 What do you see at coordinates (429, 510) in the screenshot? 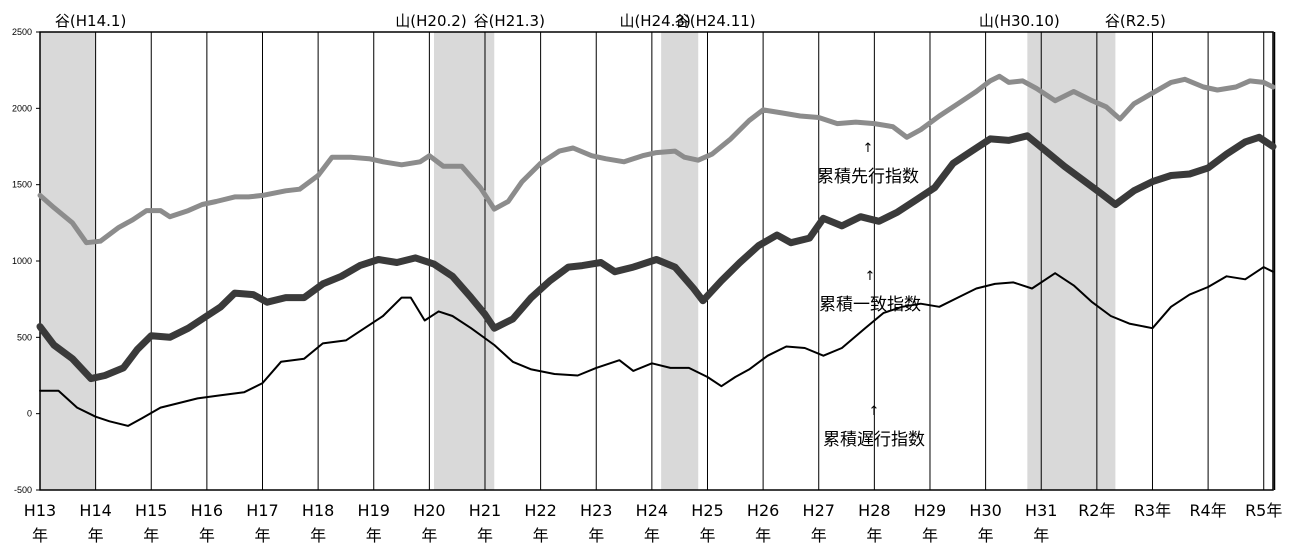
I see `x-tick-label: H20` at bounding box center [429, 510].